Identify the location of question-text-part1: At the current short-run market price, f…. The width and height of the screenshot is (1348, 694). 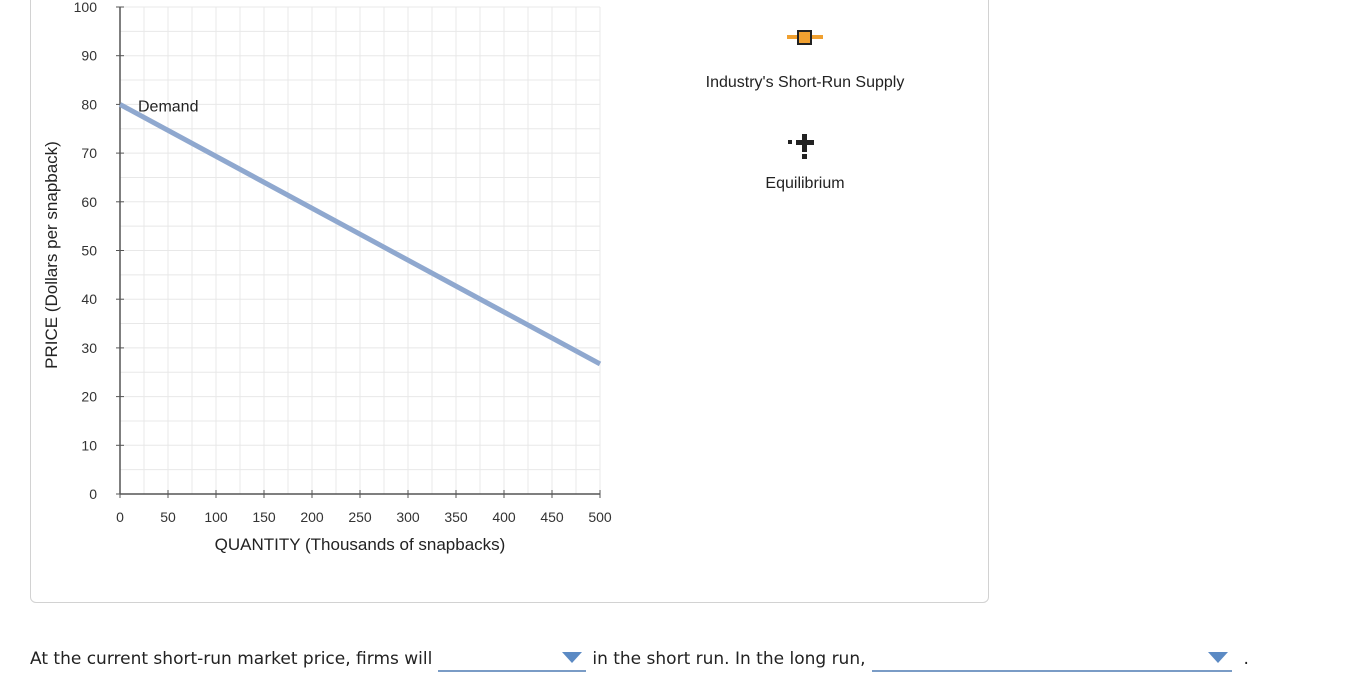
(231, 659).